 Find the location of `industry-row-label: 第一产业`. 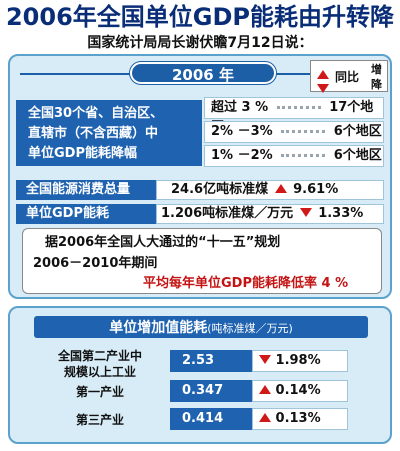

industry-row-label: 第一产业 is located at coordinates (100, 392).